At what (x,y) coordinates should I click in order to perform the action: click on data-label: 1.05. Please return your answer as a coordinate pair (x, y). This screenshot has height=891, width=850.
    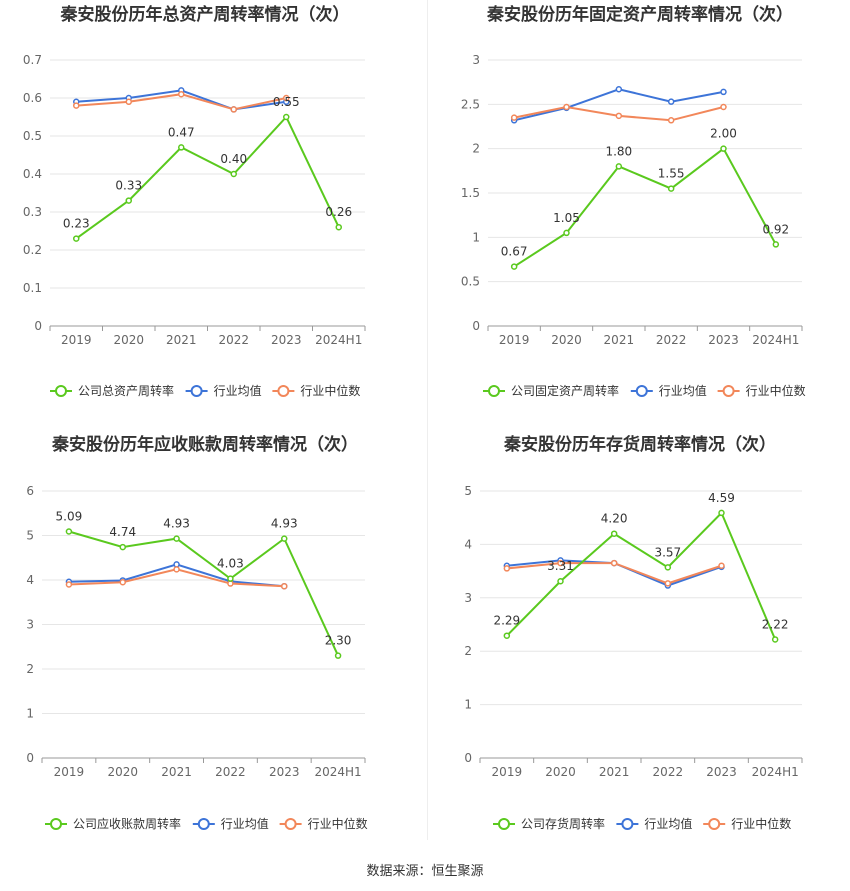
    Looking at the image, I should click on (566, 218).